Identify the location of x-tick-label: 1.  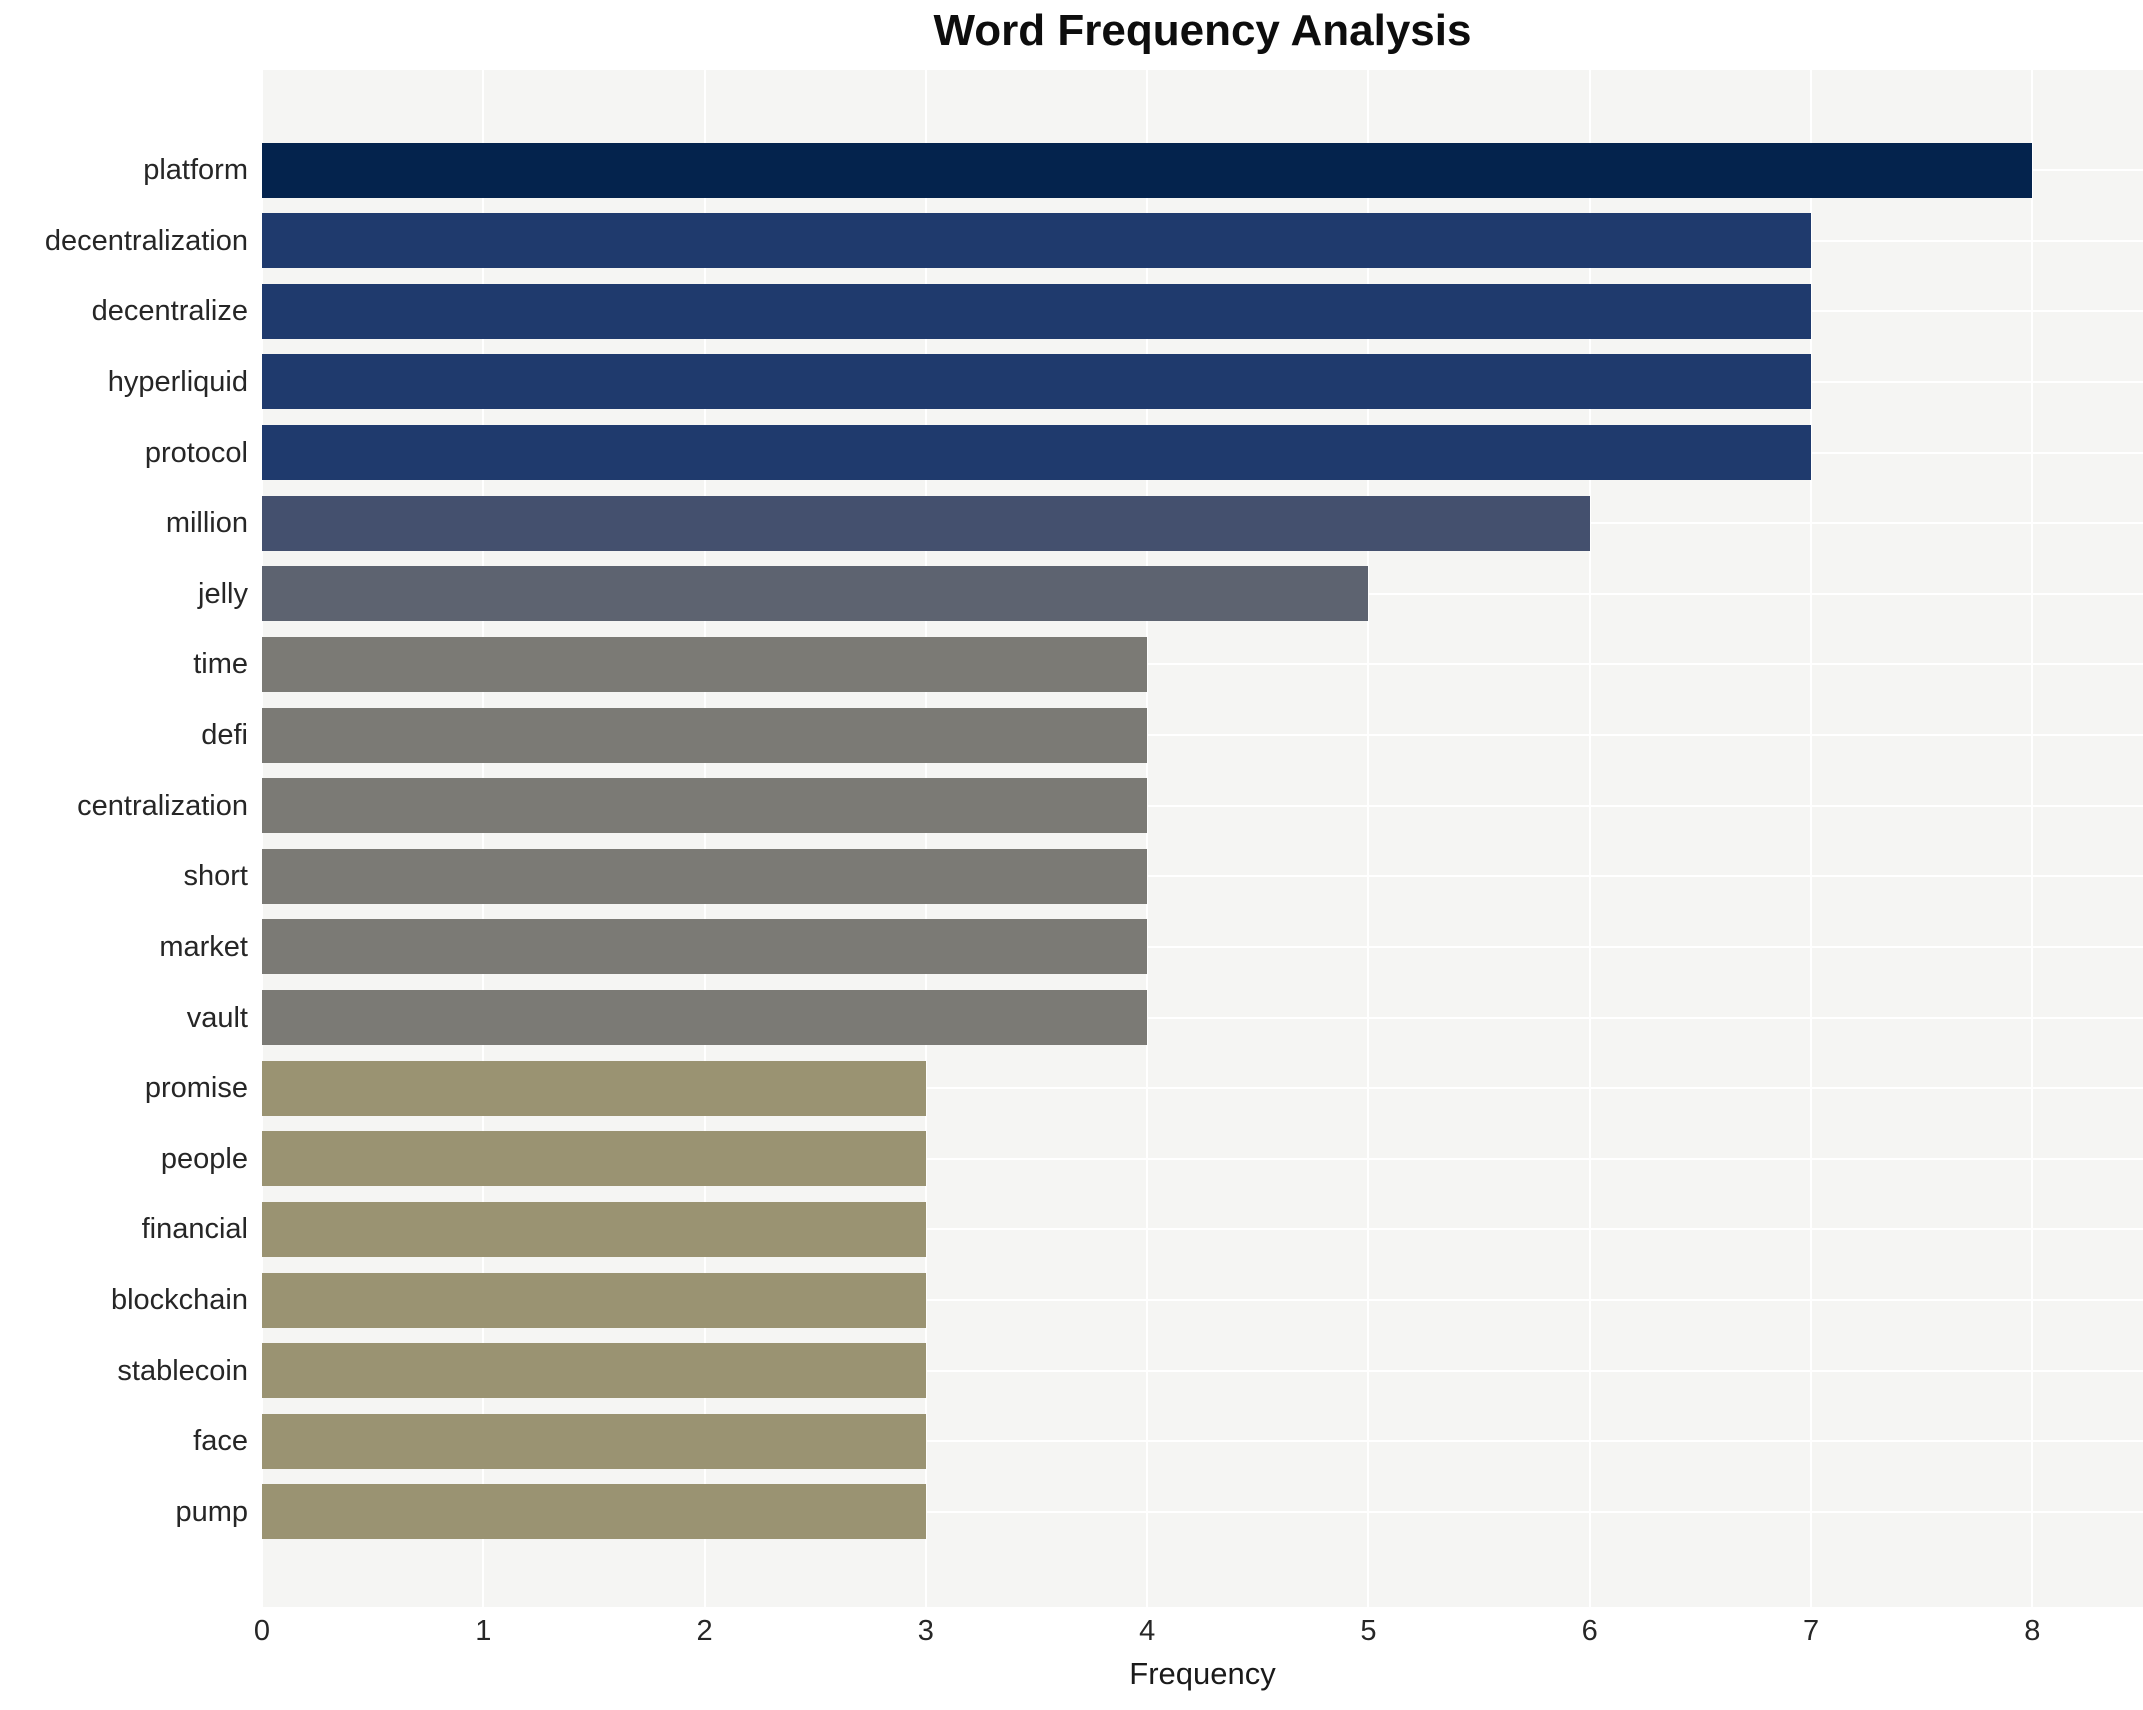
(483, 1631).